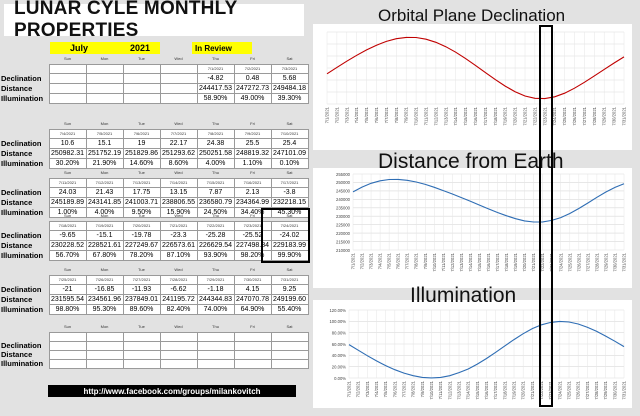  Describe the element at coordinates (104, 216) in the screenshot. I see `weekday-header: Mon` at that location.